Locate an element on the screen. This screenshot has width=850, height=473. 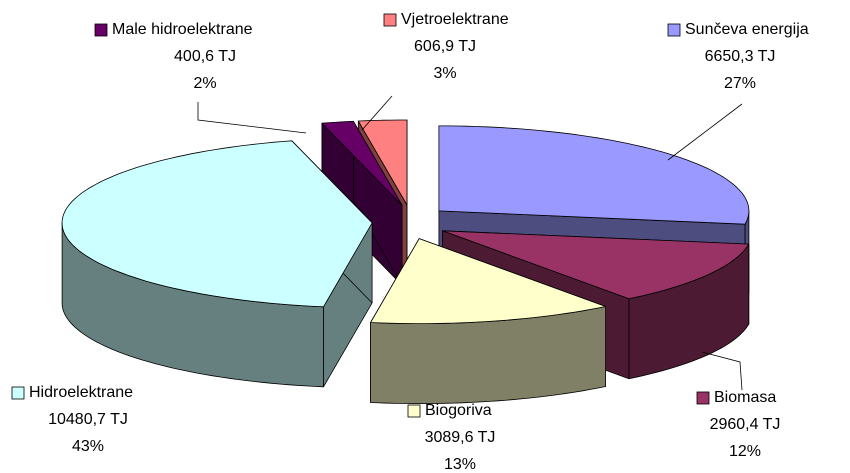
category-label: Biogoriva is located at coordinates (458, 410).